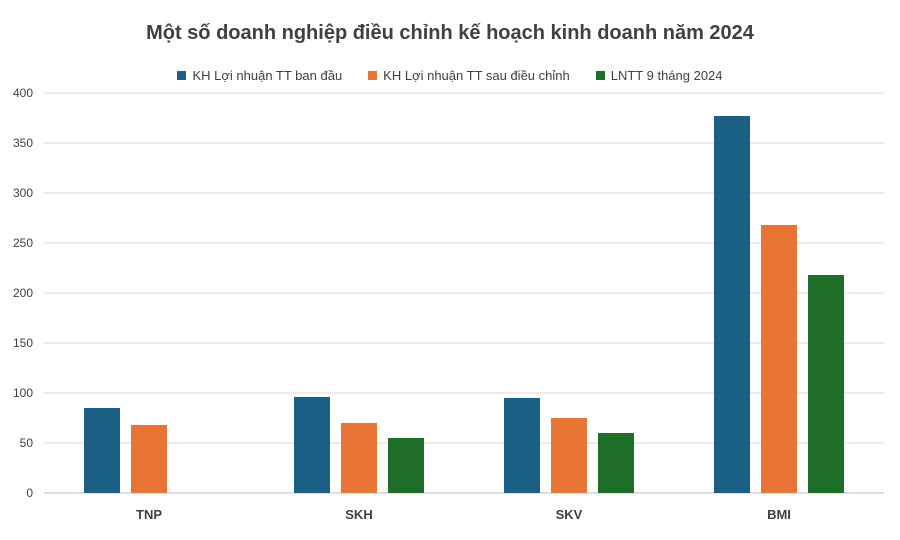 The image size is (900, 540). What do you see at coordinates (476, 75) in the screenshot?
I see `legend-label-adjusted-plan: KH Lợi nhuận TT sau điều chỉnh` at bounding box center [476, 75].